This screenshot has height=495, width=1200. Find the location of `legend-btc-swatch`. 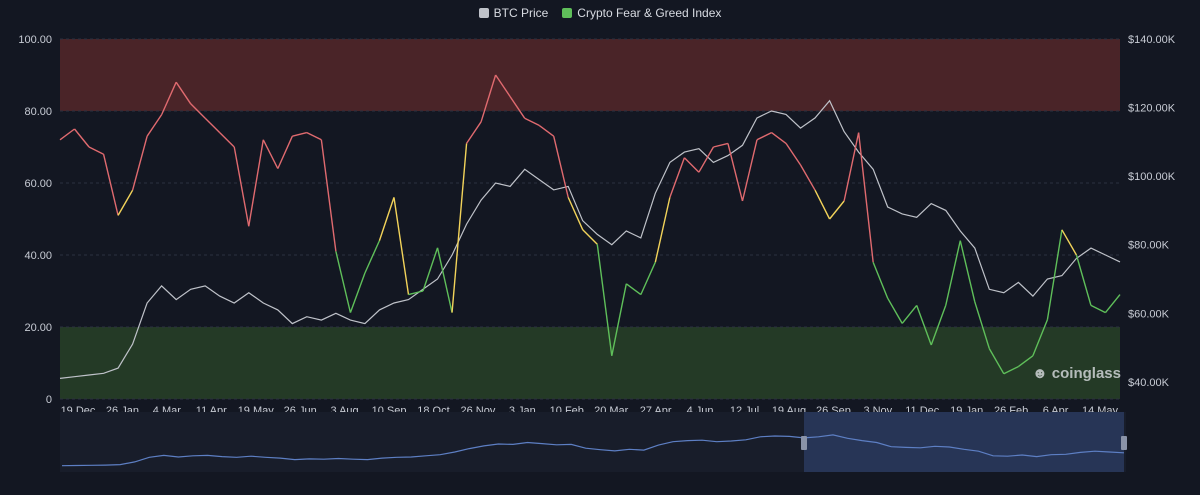

legend-btc-swatch is located at coordinates (483, 13).